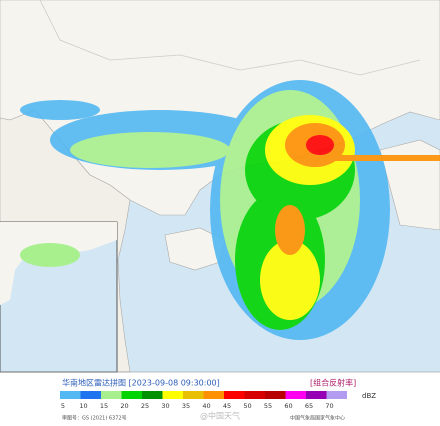 This screenshot has width=440, height=426. Describe the element at coordinates (329, 406) in the screenshot. I see `legend-label: 70` at that location.